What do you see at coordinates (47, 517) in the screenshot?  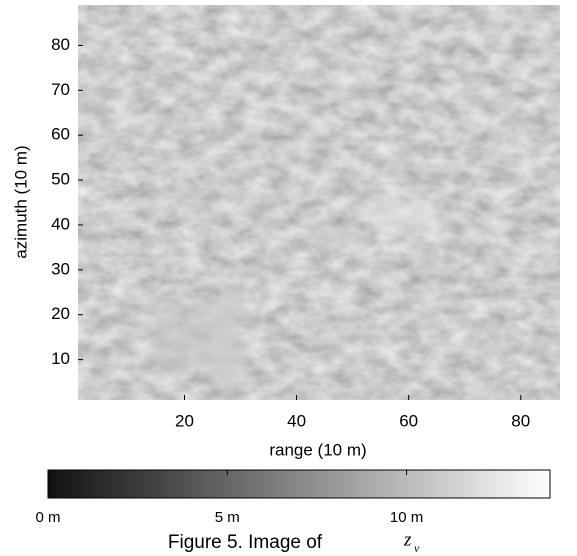 I see `colorbar-tick-label: 0 m` at bounding box center [47, 517].